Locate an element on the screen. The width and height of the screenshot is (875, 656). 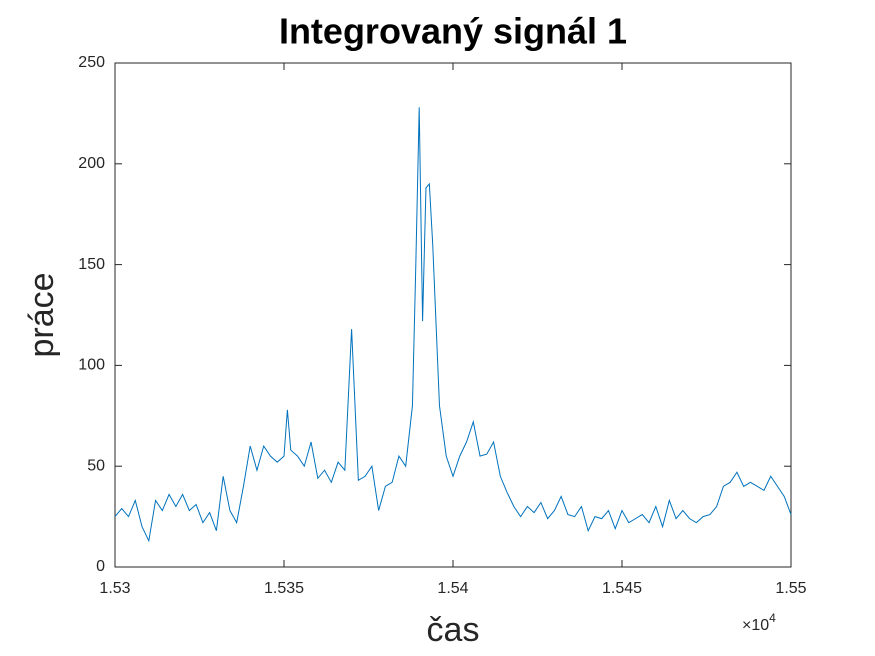
x-exponent-power: 4 is located at coordinates (772, 618).